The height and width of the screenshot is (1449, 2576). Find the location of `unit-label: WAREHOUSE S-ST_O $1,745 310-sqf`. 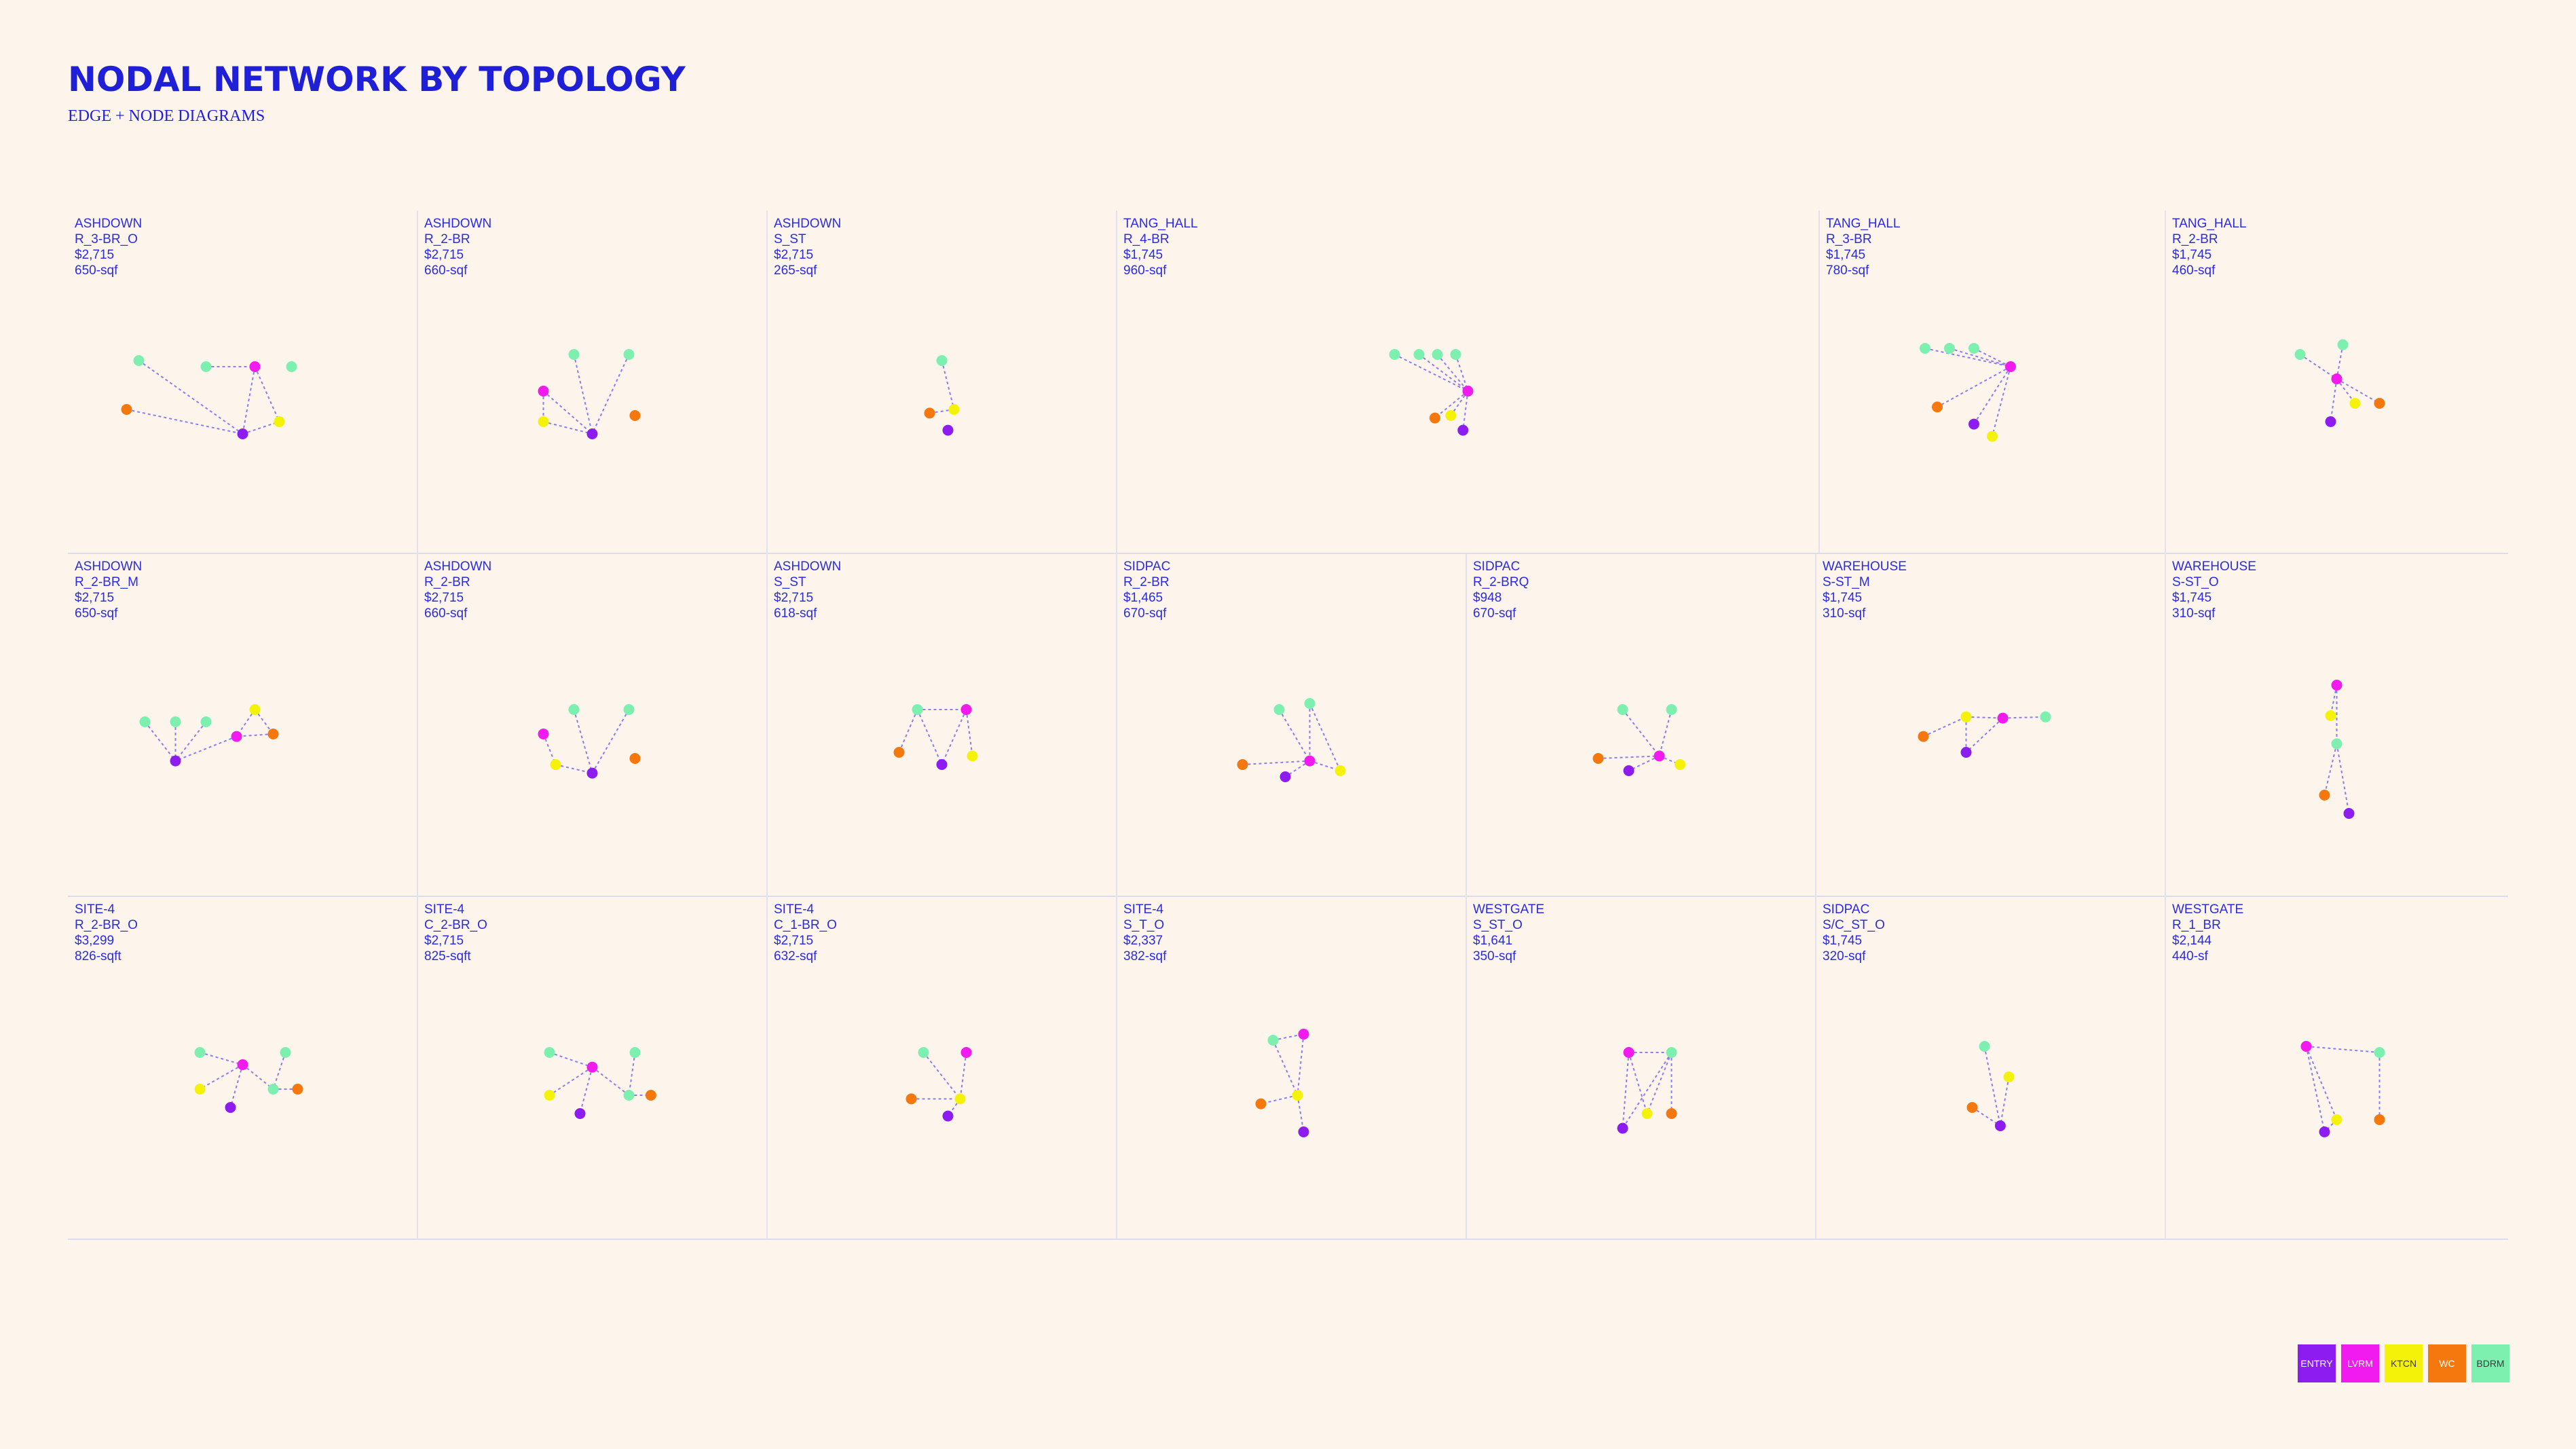

unit-label: WAREHOUSE S-ST_O $1,745 310-sqf is located at coordinates (2214, 590).